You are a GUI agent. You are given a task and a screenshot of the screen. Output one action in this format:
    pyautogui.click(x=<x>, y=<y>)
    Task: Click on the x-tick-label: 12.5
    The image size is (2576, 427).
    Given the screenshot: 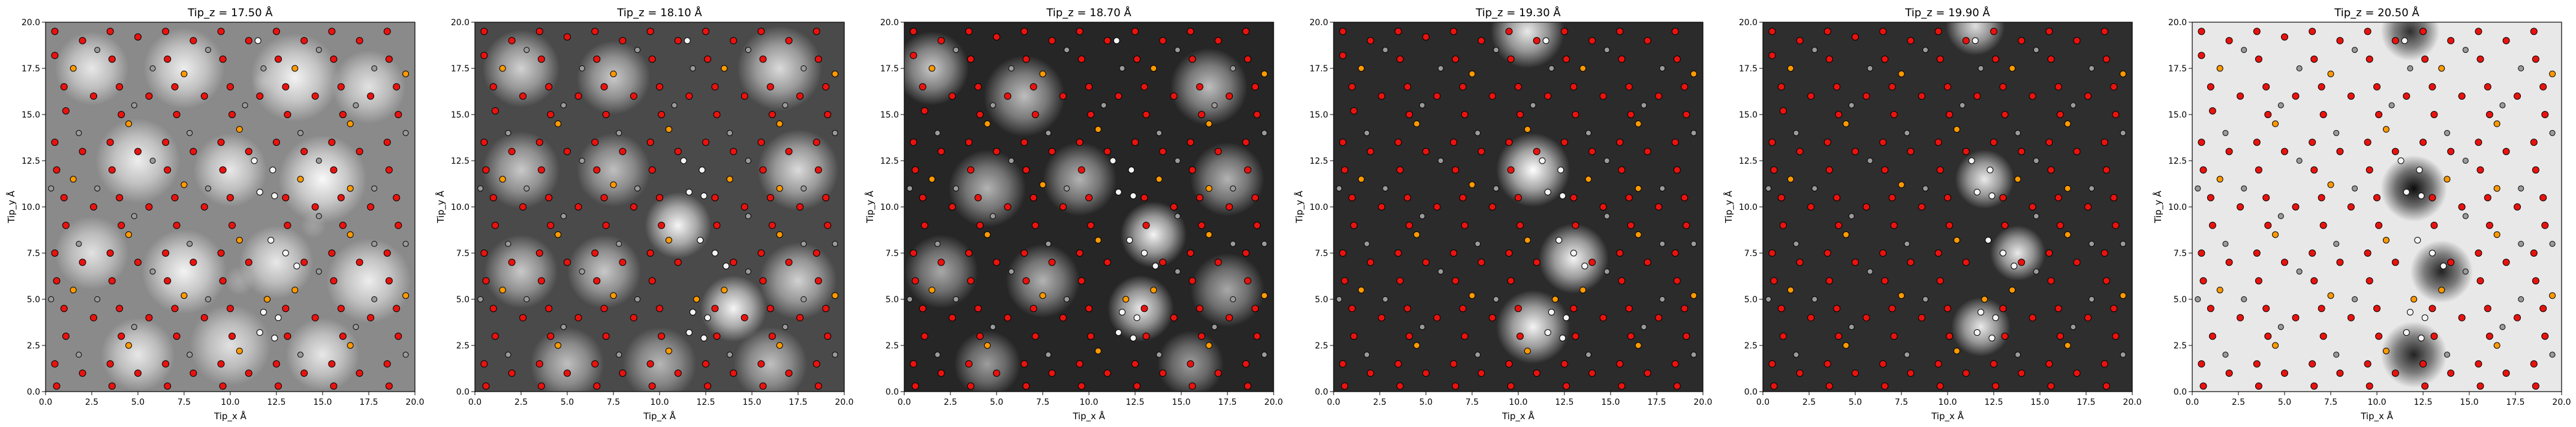 What is the action you would take?
    pyautogui.click(x=1564, y=403)
    